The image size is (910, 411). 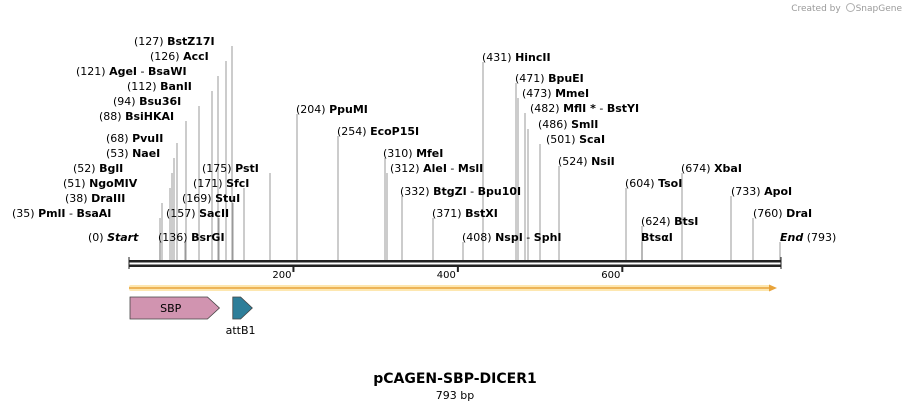 I want to click on feature-track: SBP attB1, so click(x=192, y=316).